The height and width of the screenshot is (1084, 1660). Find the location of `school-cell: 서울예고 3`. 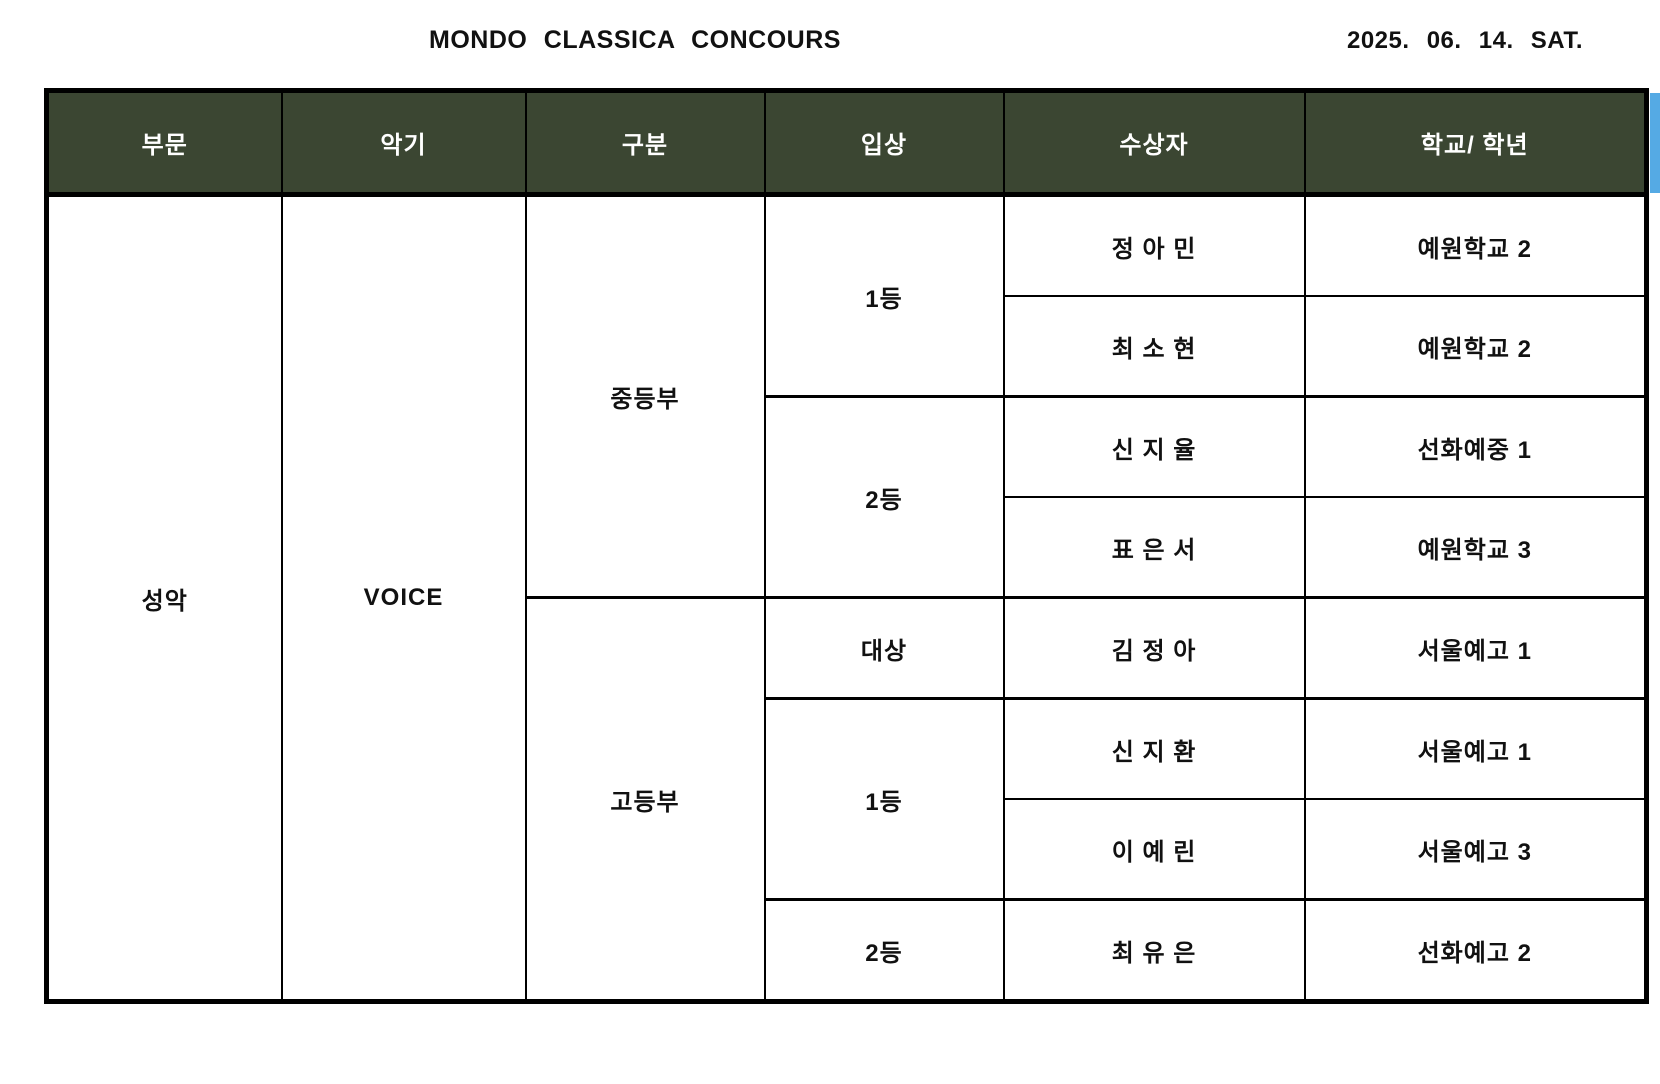

school-cell: 서울예고 3 is located at coordinates (1475, 849).